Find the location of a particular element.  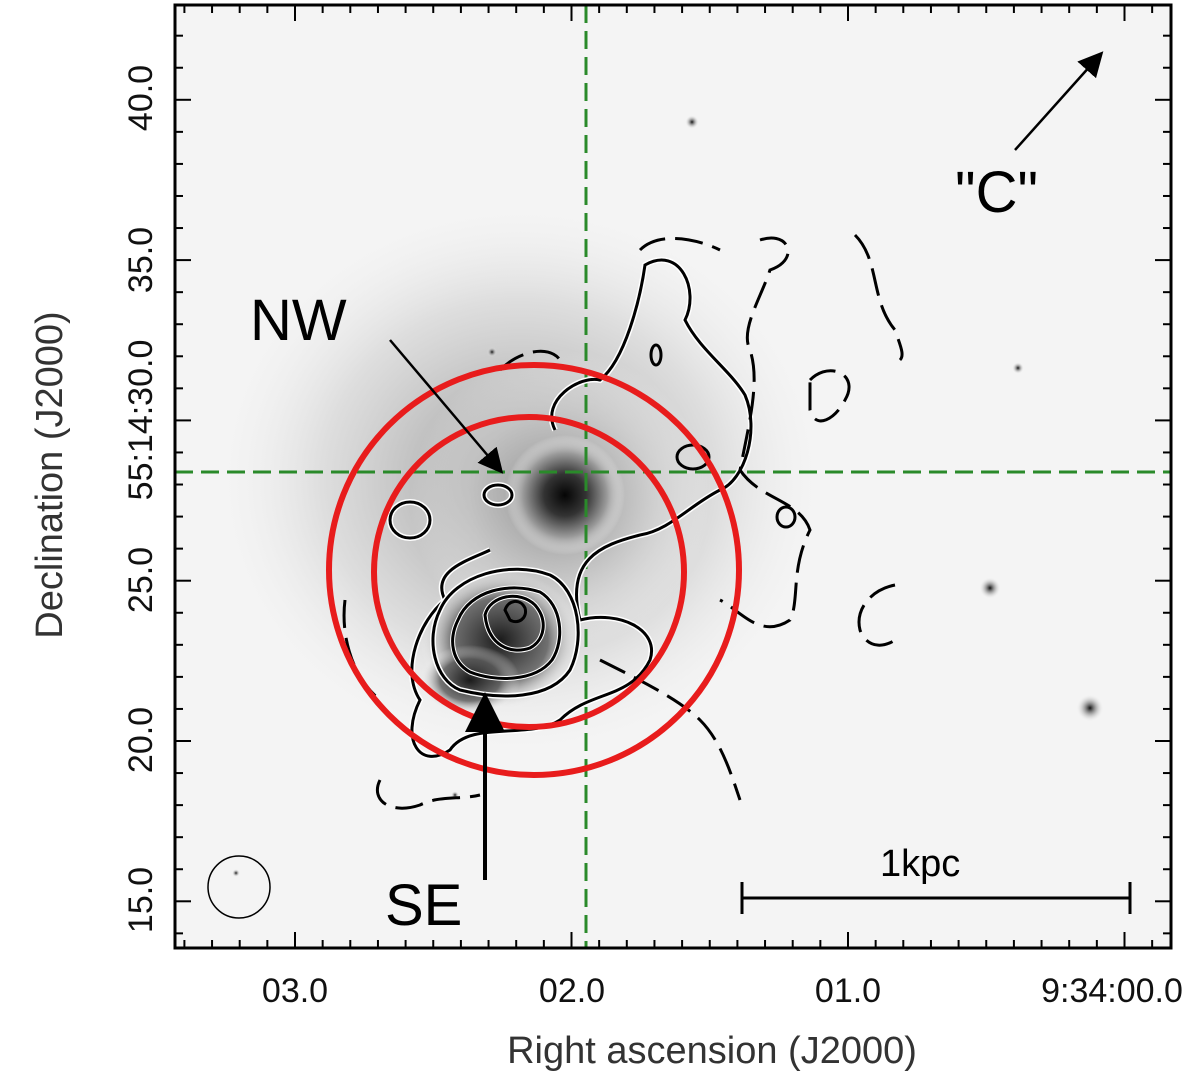

inner-aperture-circle is located at coordinates (529, 572).